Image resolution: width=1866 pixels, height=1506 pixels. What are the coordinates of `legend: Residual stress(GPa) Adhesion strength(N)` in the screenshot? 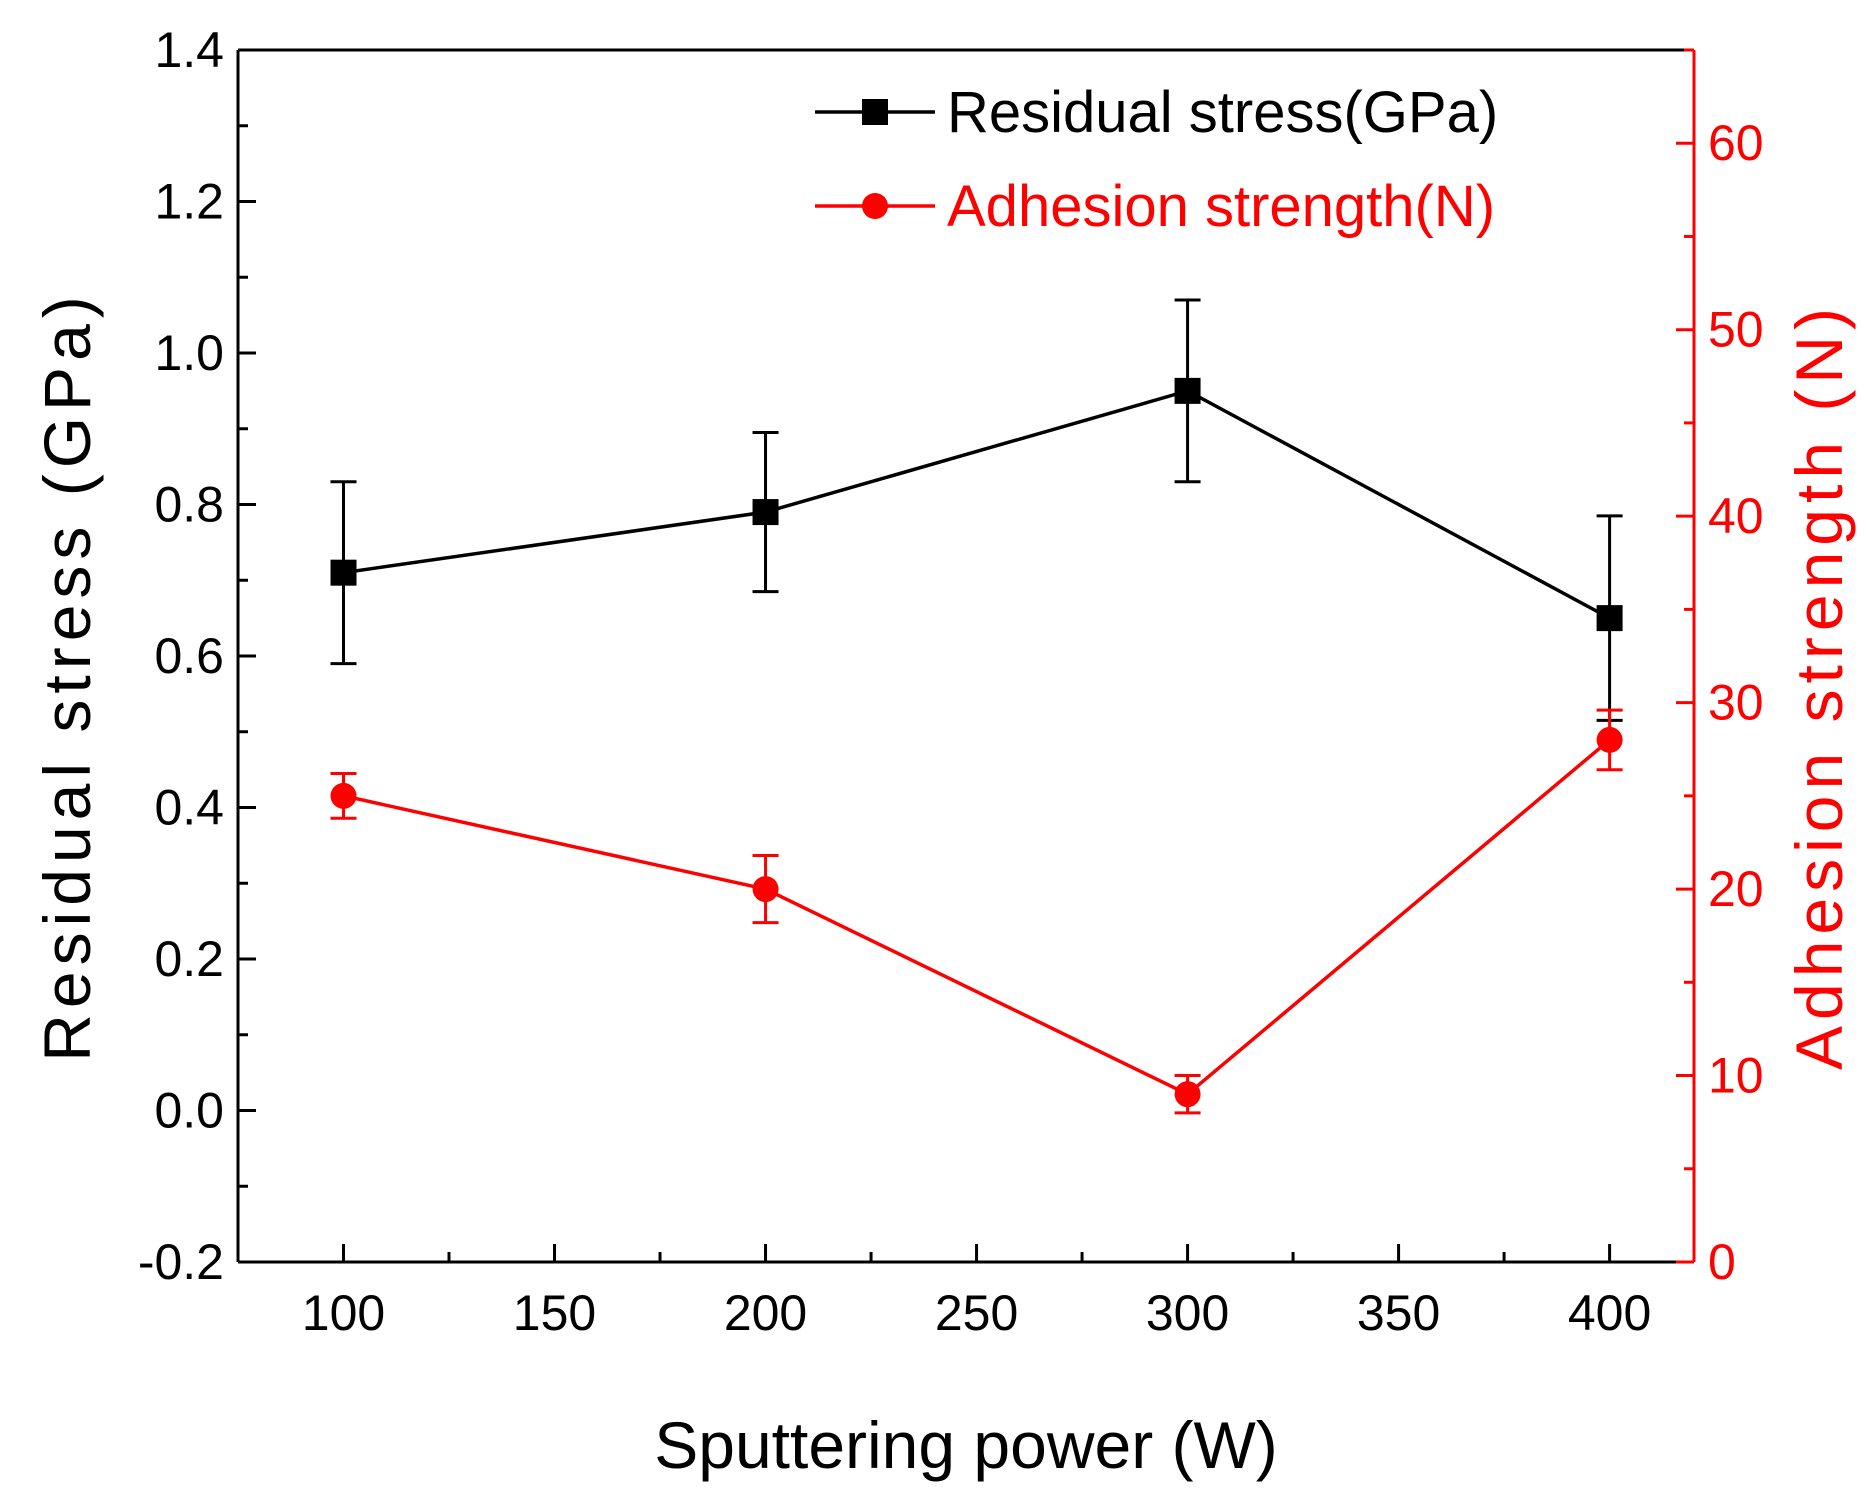 It's located at (1156, 159).